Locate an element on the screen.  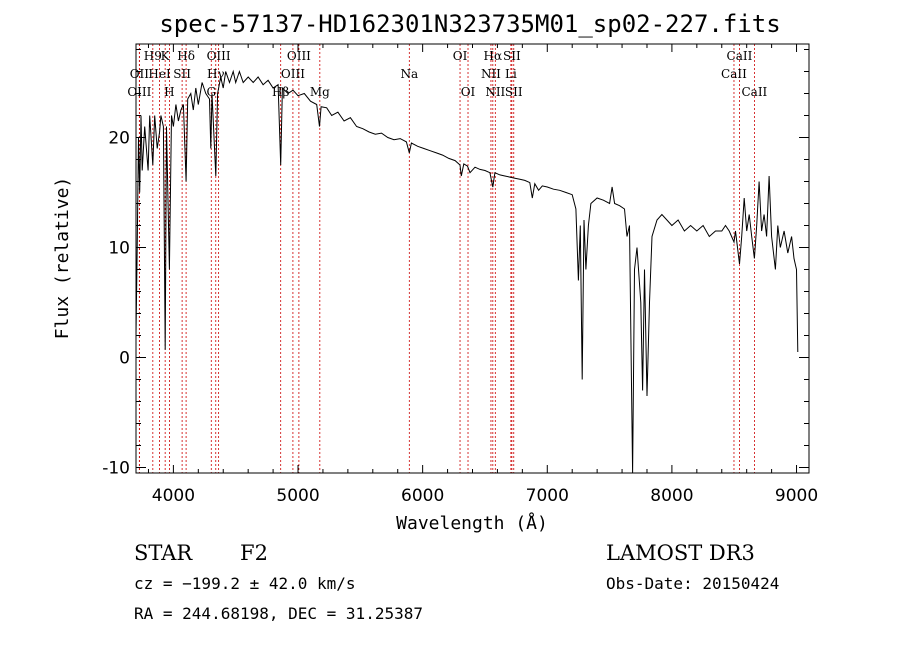
spectral-line-label: Hδ is located at coordinates (186, 56).